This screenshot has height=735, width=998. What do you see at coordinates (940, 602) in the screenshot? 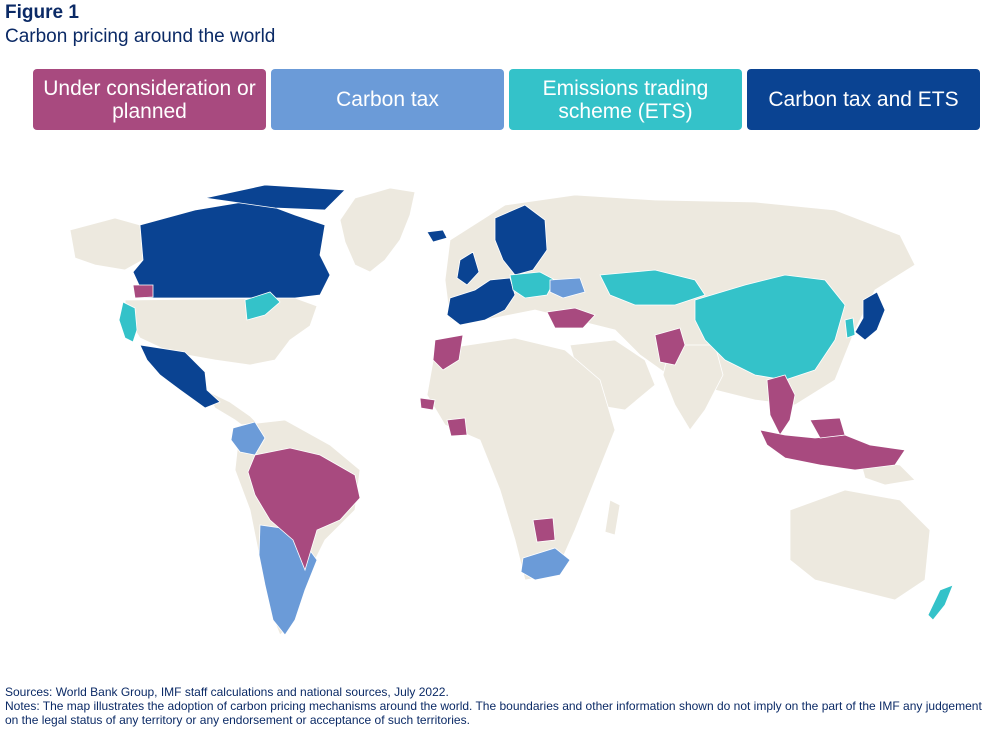
I see `new-zealand-region` at bounding box center [940, 602].